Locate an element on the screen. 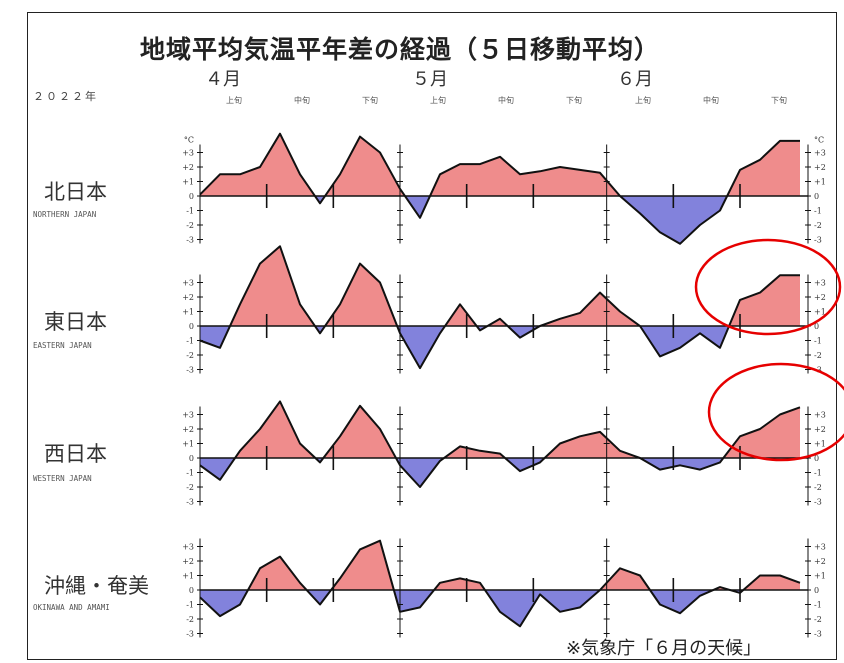  region-label-western: 西日本 is located at coordinates (75, 454).